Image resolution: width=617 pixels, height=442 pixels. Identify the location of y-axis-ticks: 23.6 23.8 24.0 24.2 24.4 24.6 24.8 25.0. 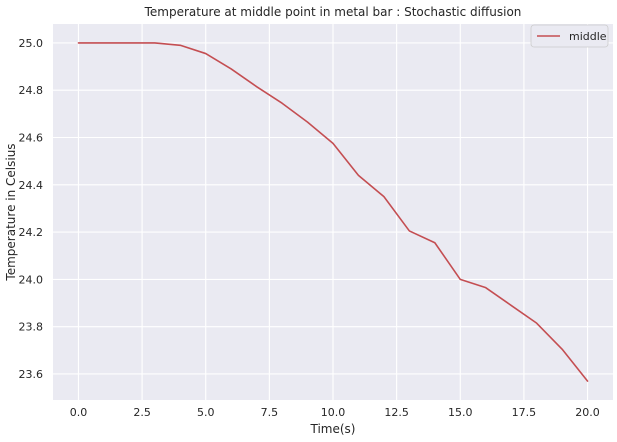
(31, 209).